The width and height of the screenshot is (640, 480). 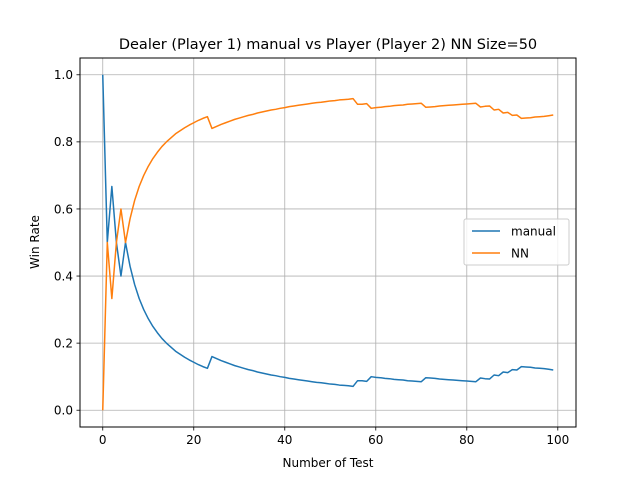 I want to click on legend-label-nn: NN, so click(x=520, y=254).